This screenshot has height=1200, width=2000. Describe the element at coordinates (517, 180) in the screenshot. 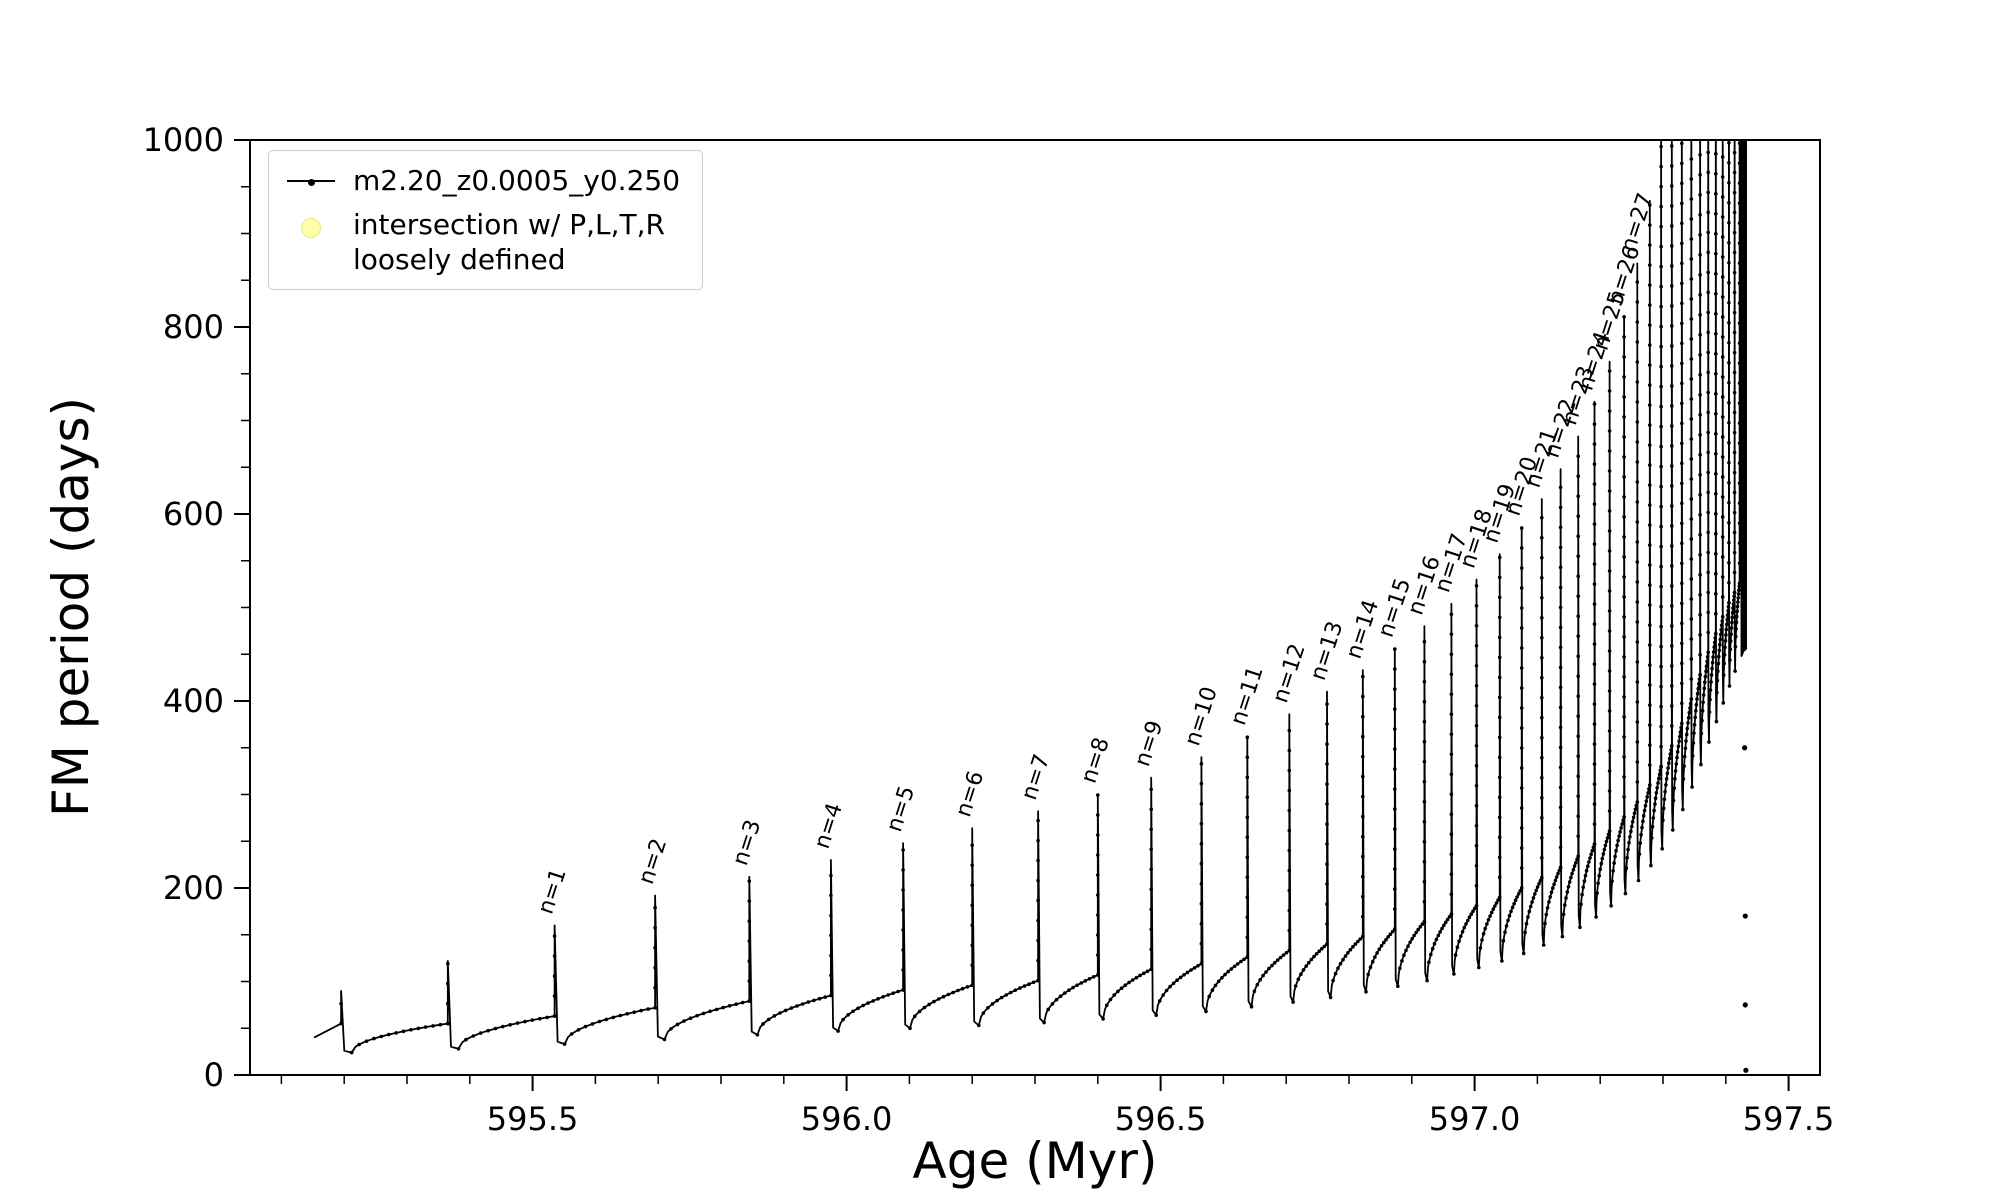

I see `legend-series-label: m2.20_z0.0005_y0.250` at that location.